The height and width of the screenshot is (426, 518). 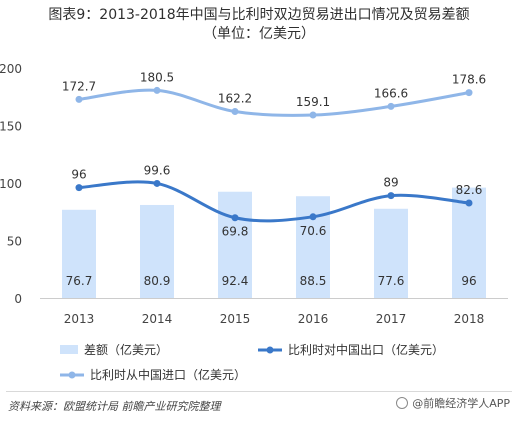 What do you see at coordinates (79, 319) in the screenshot?
I see `x-tick-label: 2013` at bounding box center [79, 319].